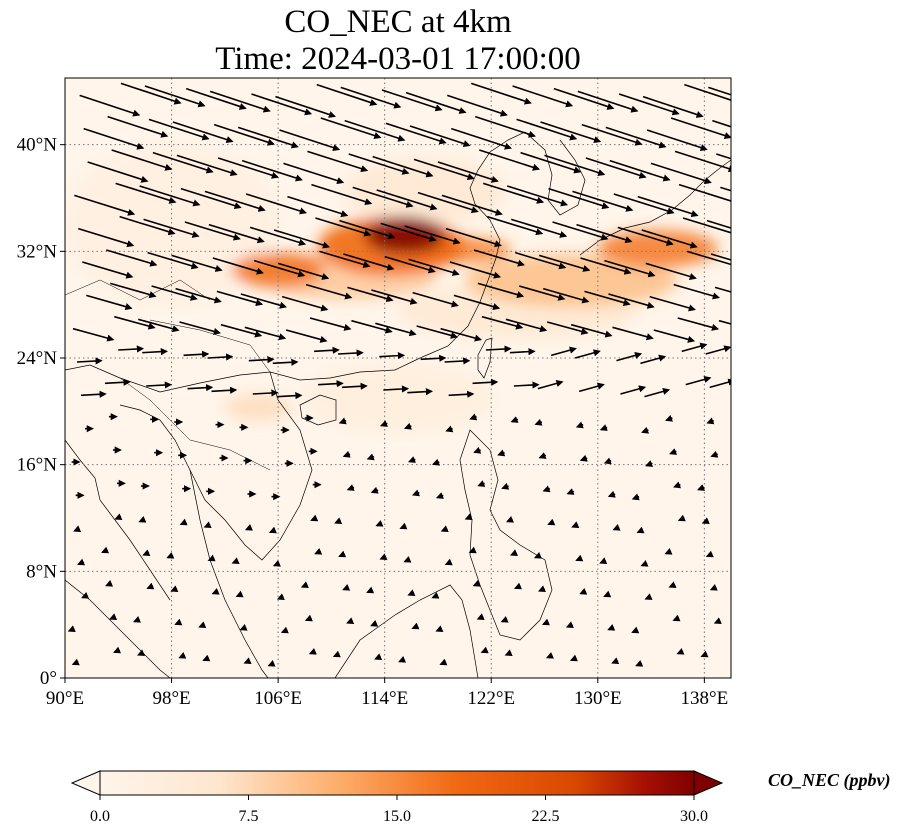 This screenshot has width=920, height=836. Describe the element at coordinates (398, 22) in the screenshot. I see `plot-title: CO_NEC at 4km` at that location.